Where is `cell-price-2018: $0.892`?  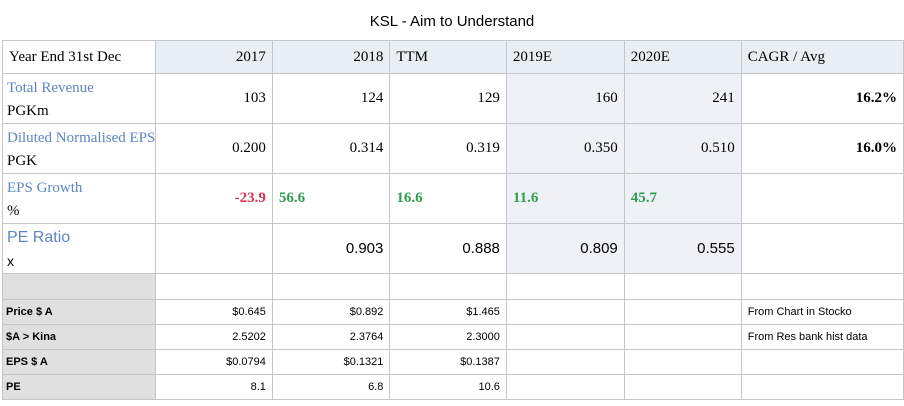
cell-price-2018: $0.892 is located at coordinates (331, 312).